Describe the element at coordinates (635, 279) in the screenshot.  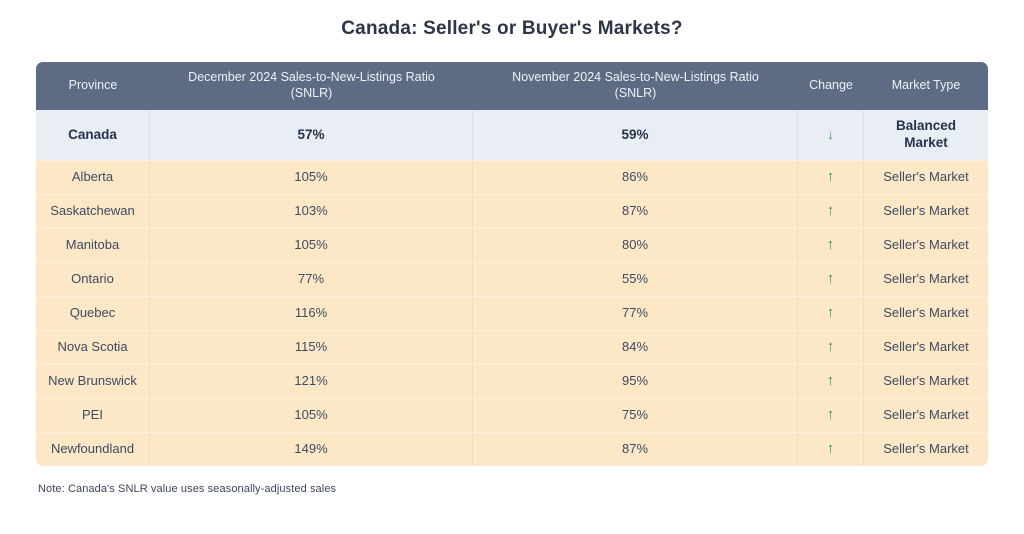
I see `nov-snlr-cell: 55%` at that location.